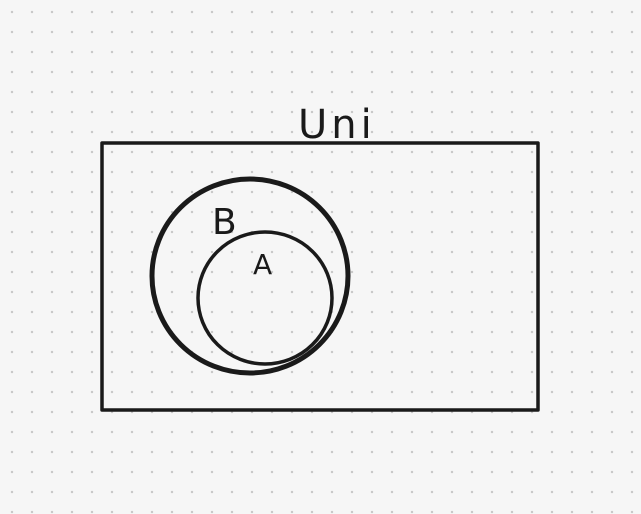 This screenshot has width=641, height=514. I want to click on universe-label: Uni, so click(337, 125).